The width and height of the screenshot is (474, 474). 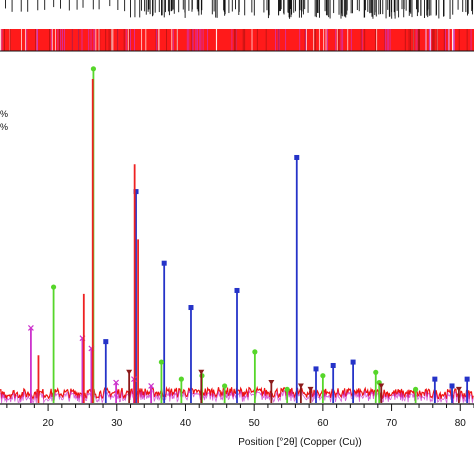 I want to click on x-tick-label: 50, so click(x=255, y=423).